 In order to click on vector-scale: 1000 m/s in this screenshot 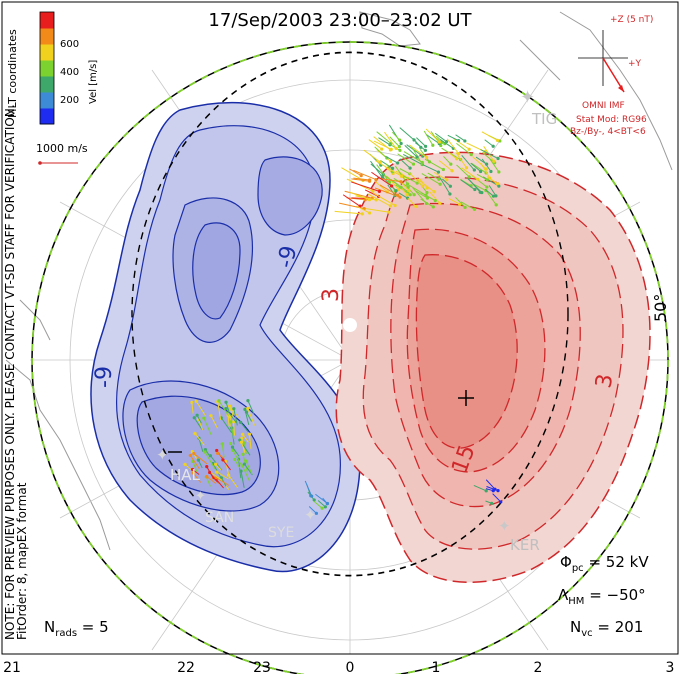, I will do `click(62, 153)`.